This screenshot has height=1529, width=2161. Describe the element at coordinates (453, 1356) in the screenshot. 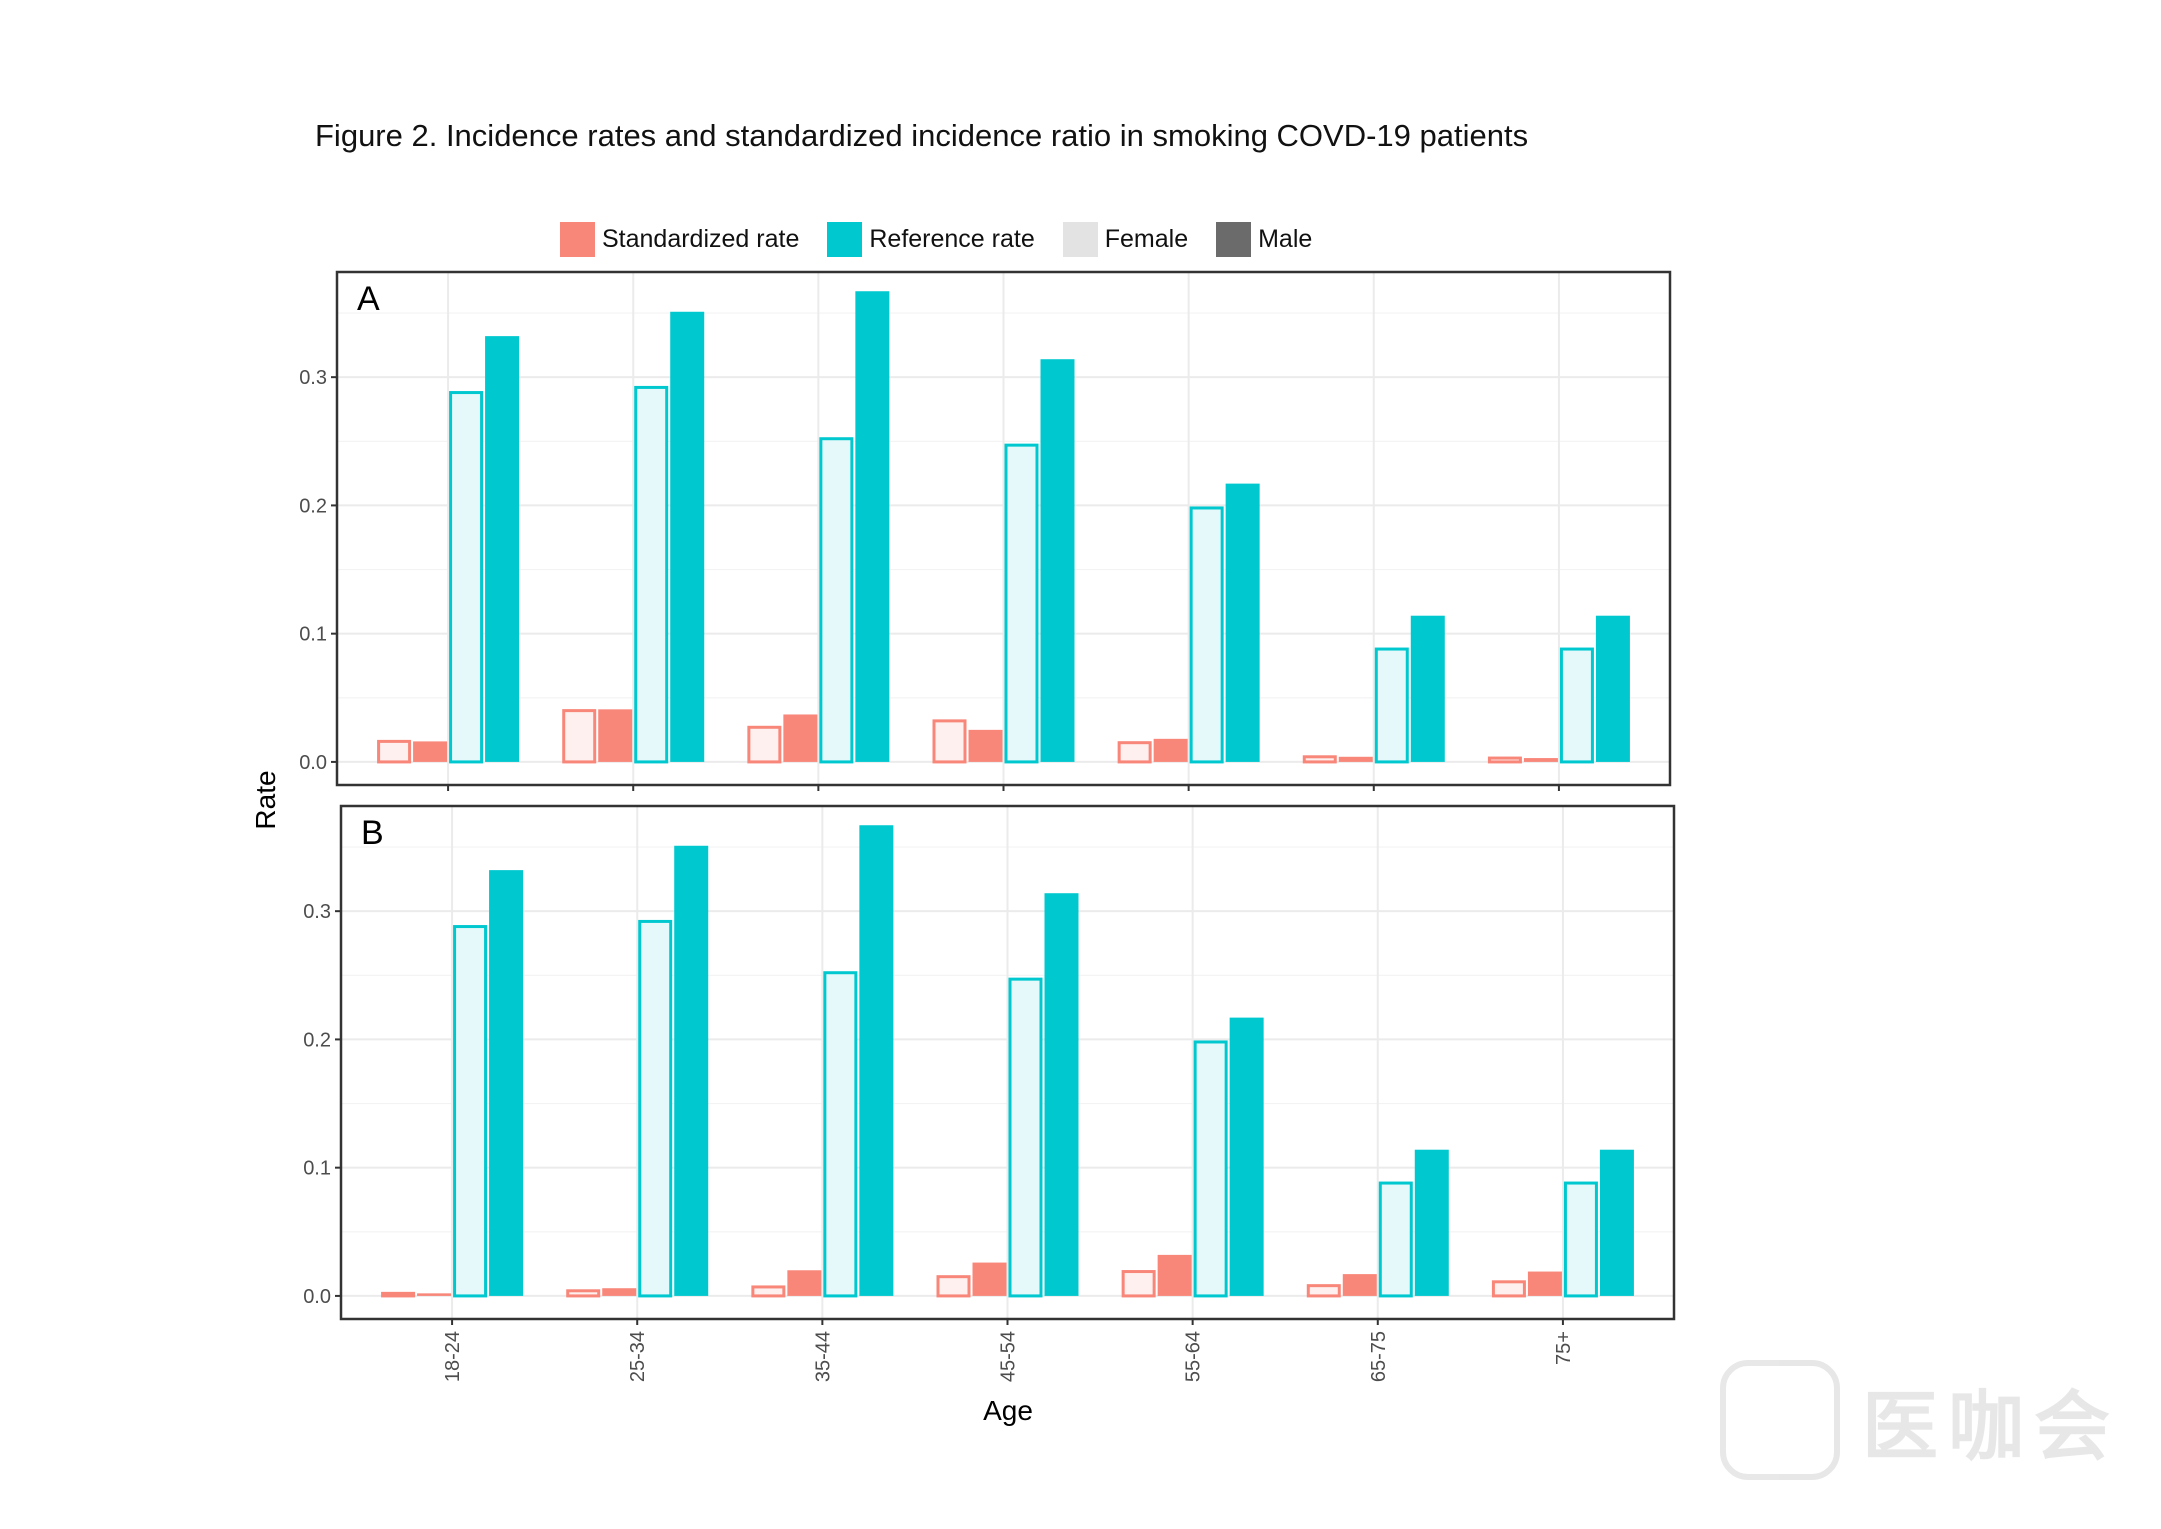

I see `x-tick-label-18-24: 18-24` at that location.